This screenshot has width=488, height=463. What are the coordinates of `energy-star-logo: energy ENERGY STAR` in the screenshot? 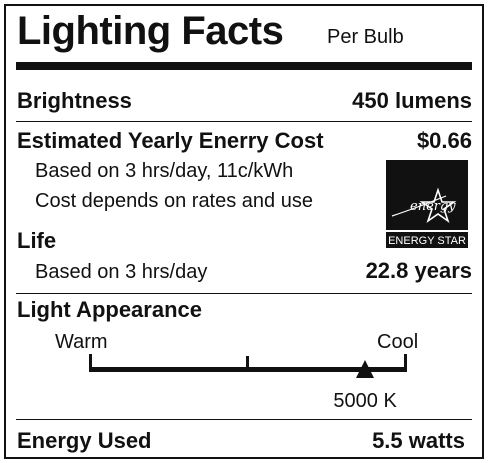 It's located at (427, 204).